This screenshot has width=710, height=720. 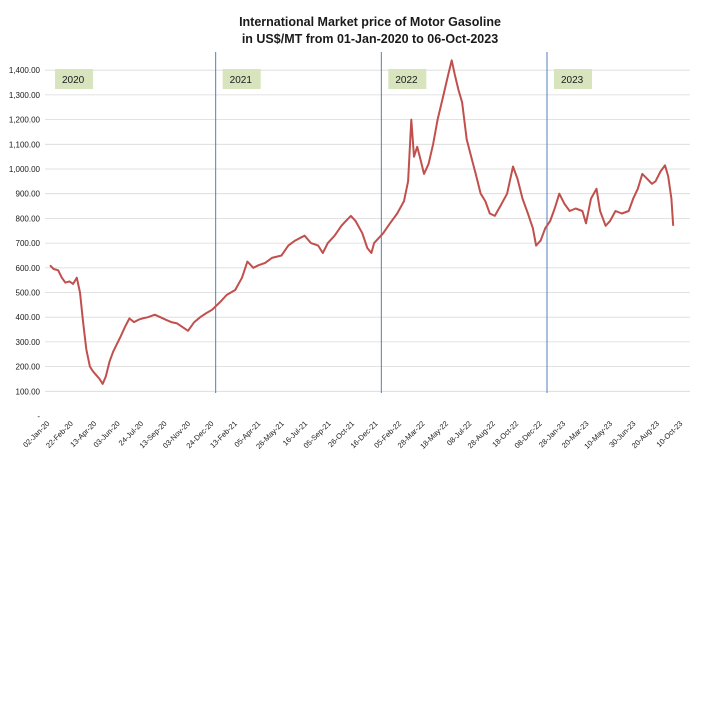 What do you see at coordinates (28, 194) in the screenshot?
I see `y-tick-label: 900.00` at bounding box center [28, 194].